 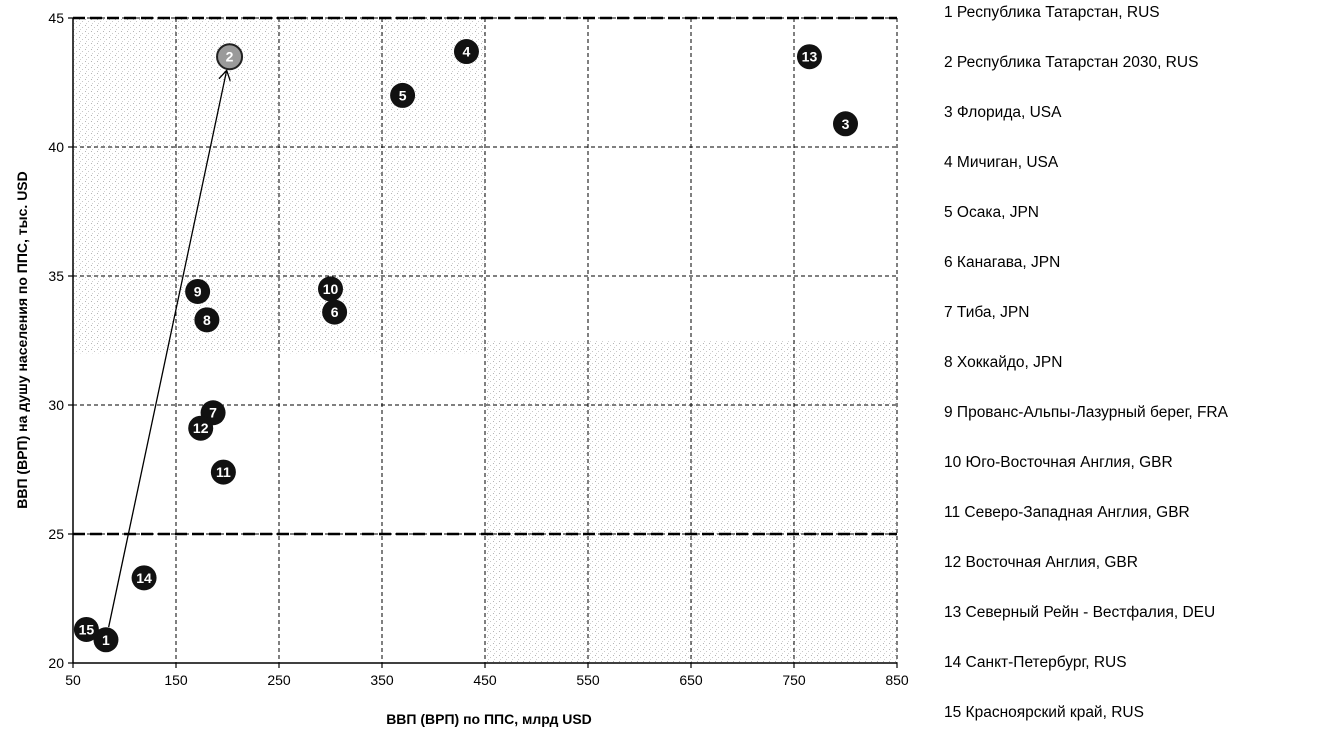 I want to click on point-label-7: 7, so click(x=213, y=413).